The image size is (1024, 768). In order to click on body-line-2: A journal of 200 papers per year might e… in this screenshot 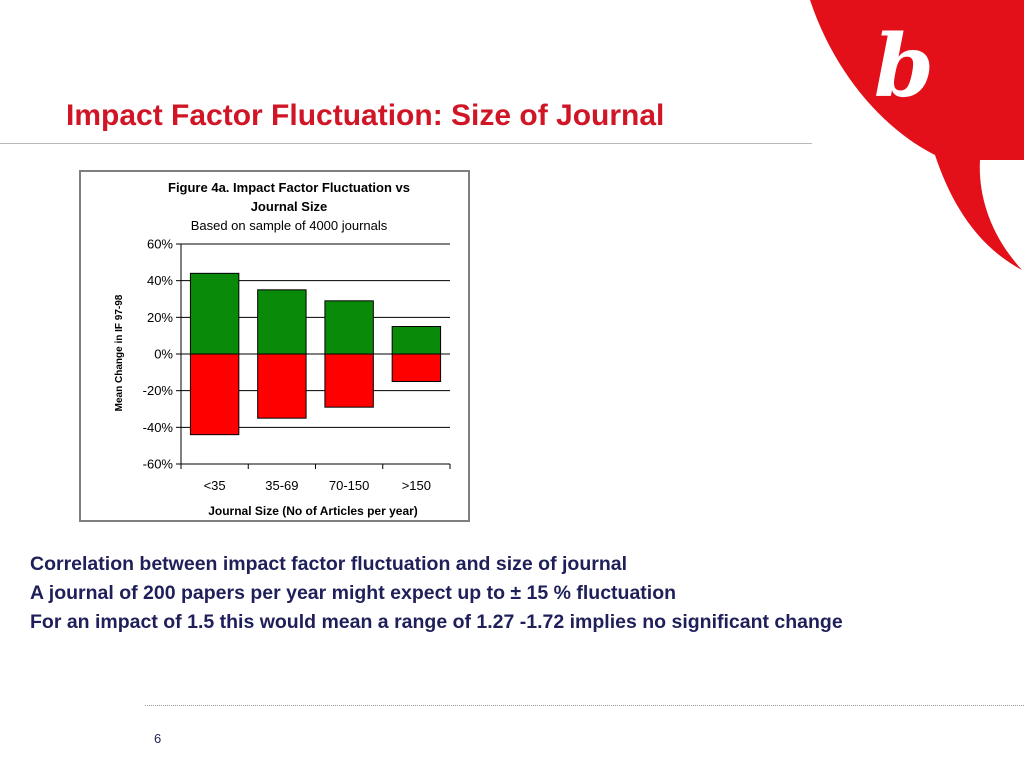, I will do `click(353, 593)`.